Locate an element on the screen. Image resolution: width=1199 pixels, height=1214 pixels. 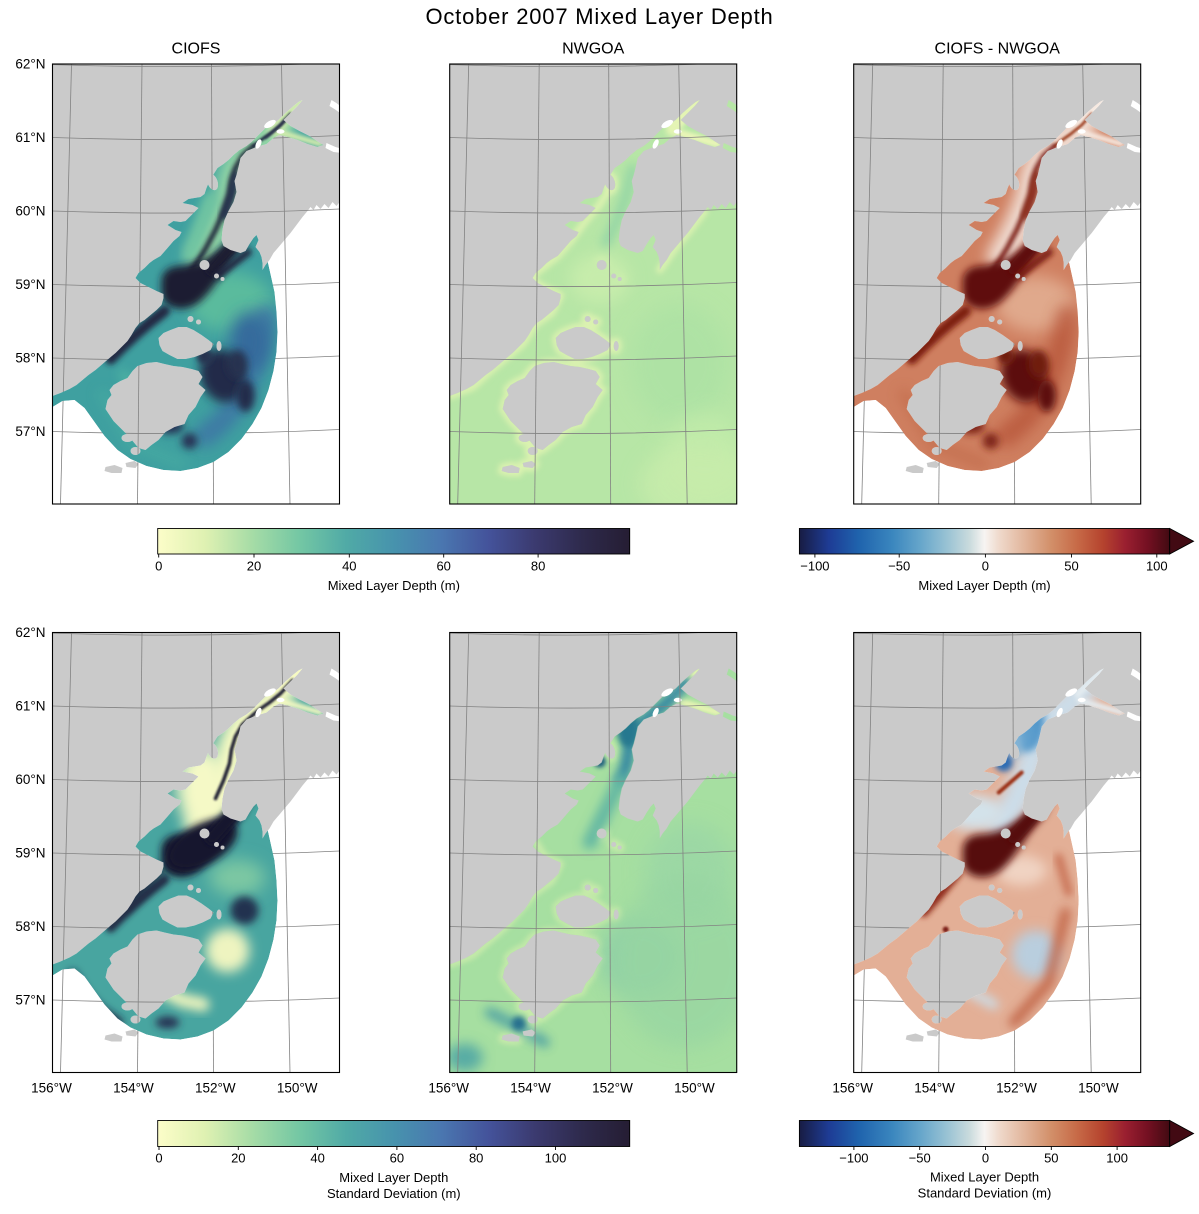
svg-text: CIOFS - NWGOA is located at coordinates (998, 49).